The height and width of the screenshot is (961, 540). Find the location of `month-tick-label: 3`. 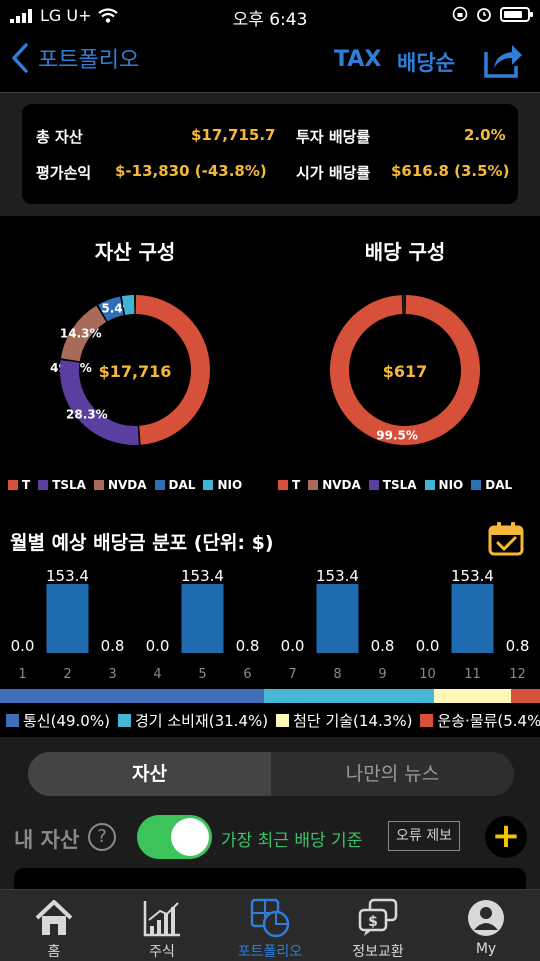

month-tick-label: 3 is located at coordinates (112, 674).